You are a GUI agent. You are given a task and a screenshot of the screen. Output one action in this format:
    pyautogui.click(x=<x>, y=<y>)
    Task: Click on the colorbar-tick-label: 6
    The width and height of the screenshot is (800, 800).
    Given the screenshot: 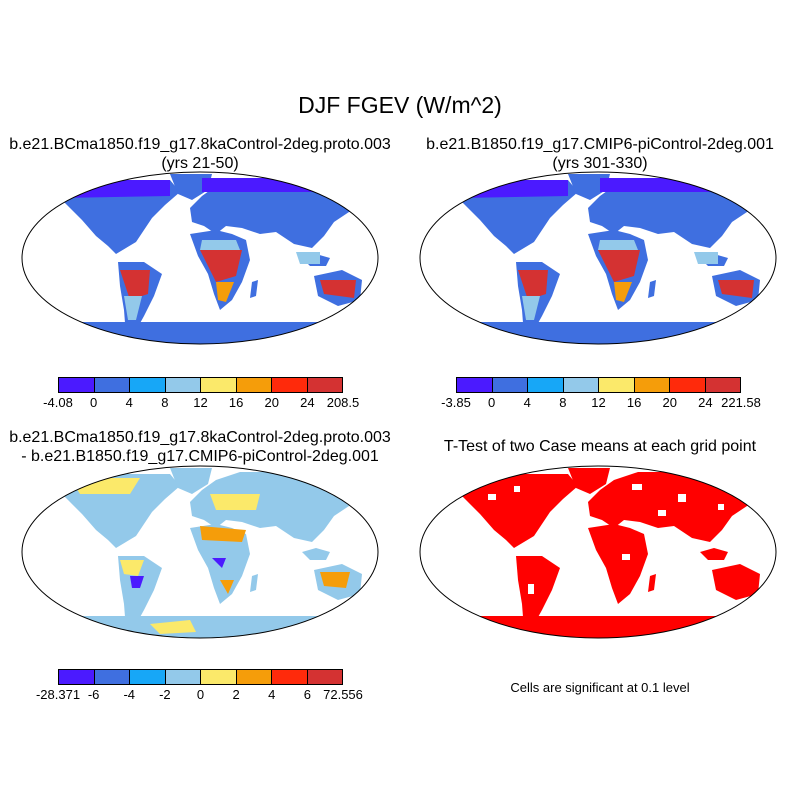 What is the action you would take?
    pyautogui.click(x=307, y=694)
    